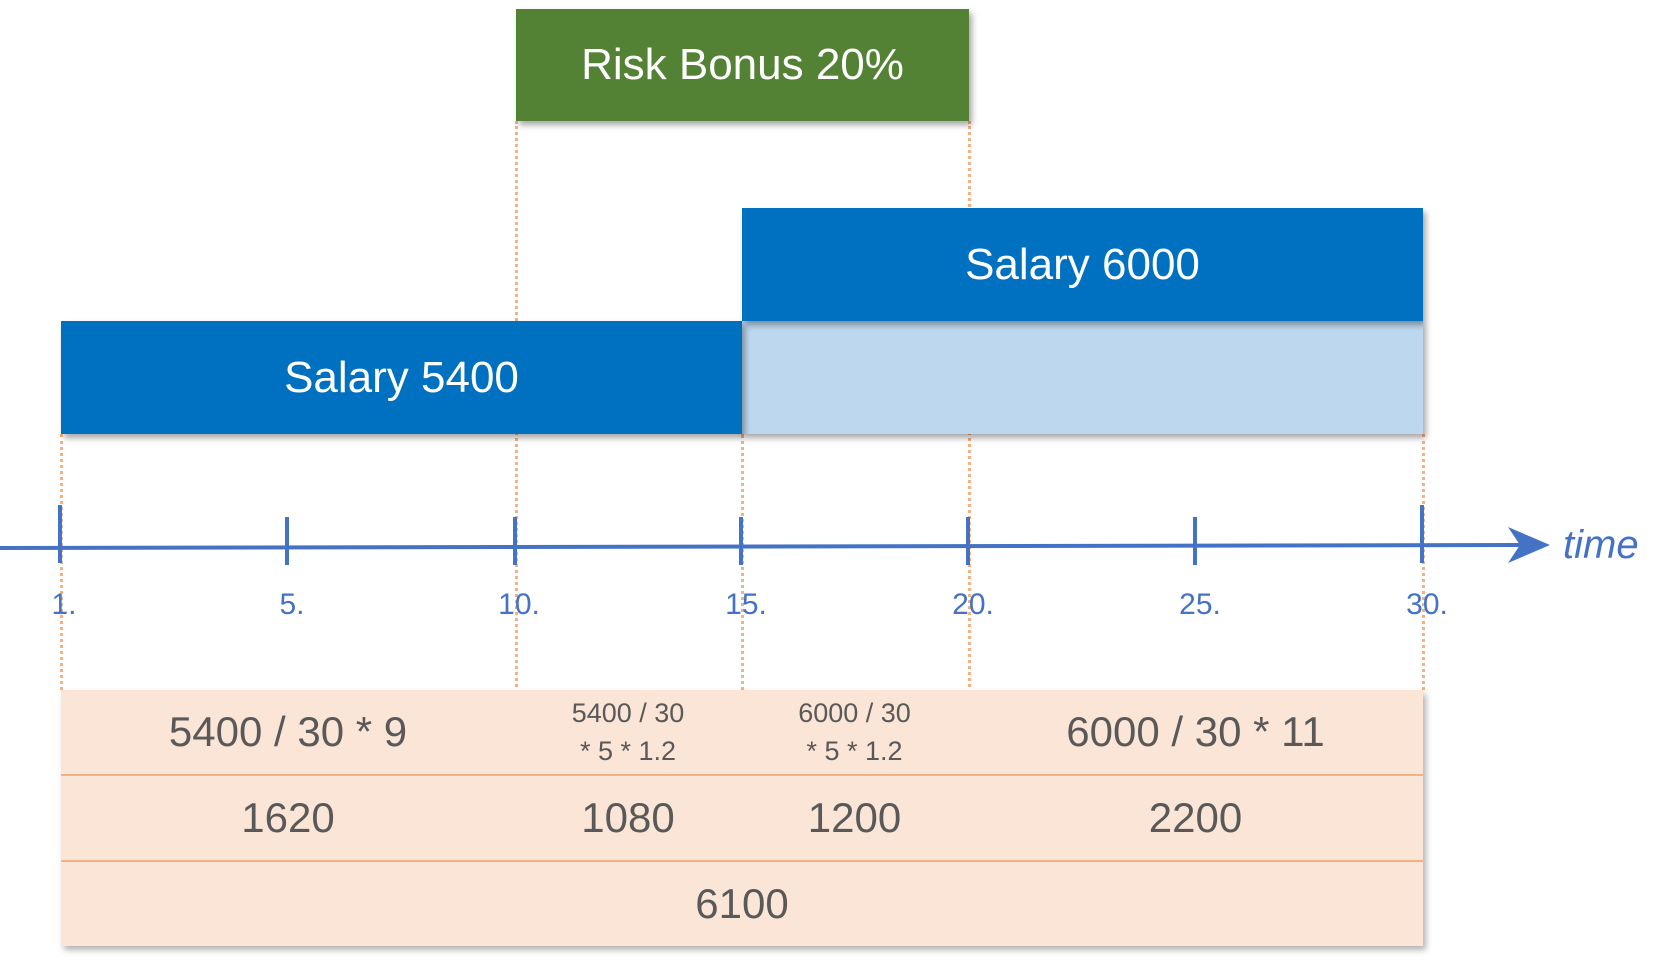  I want to click on axis-label: time, so click(1601, 545).